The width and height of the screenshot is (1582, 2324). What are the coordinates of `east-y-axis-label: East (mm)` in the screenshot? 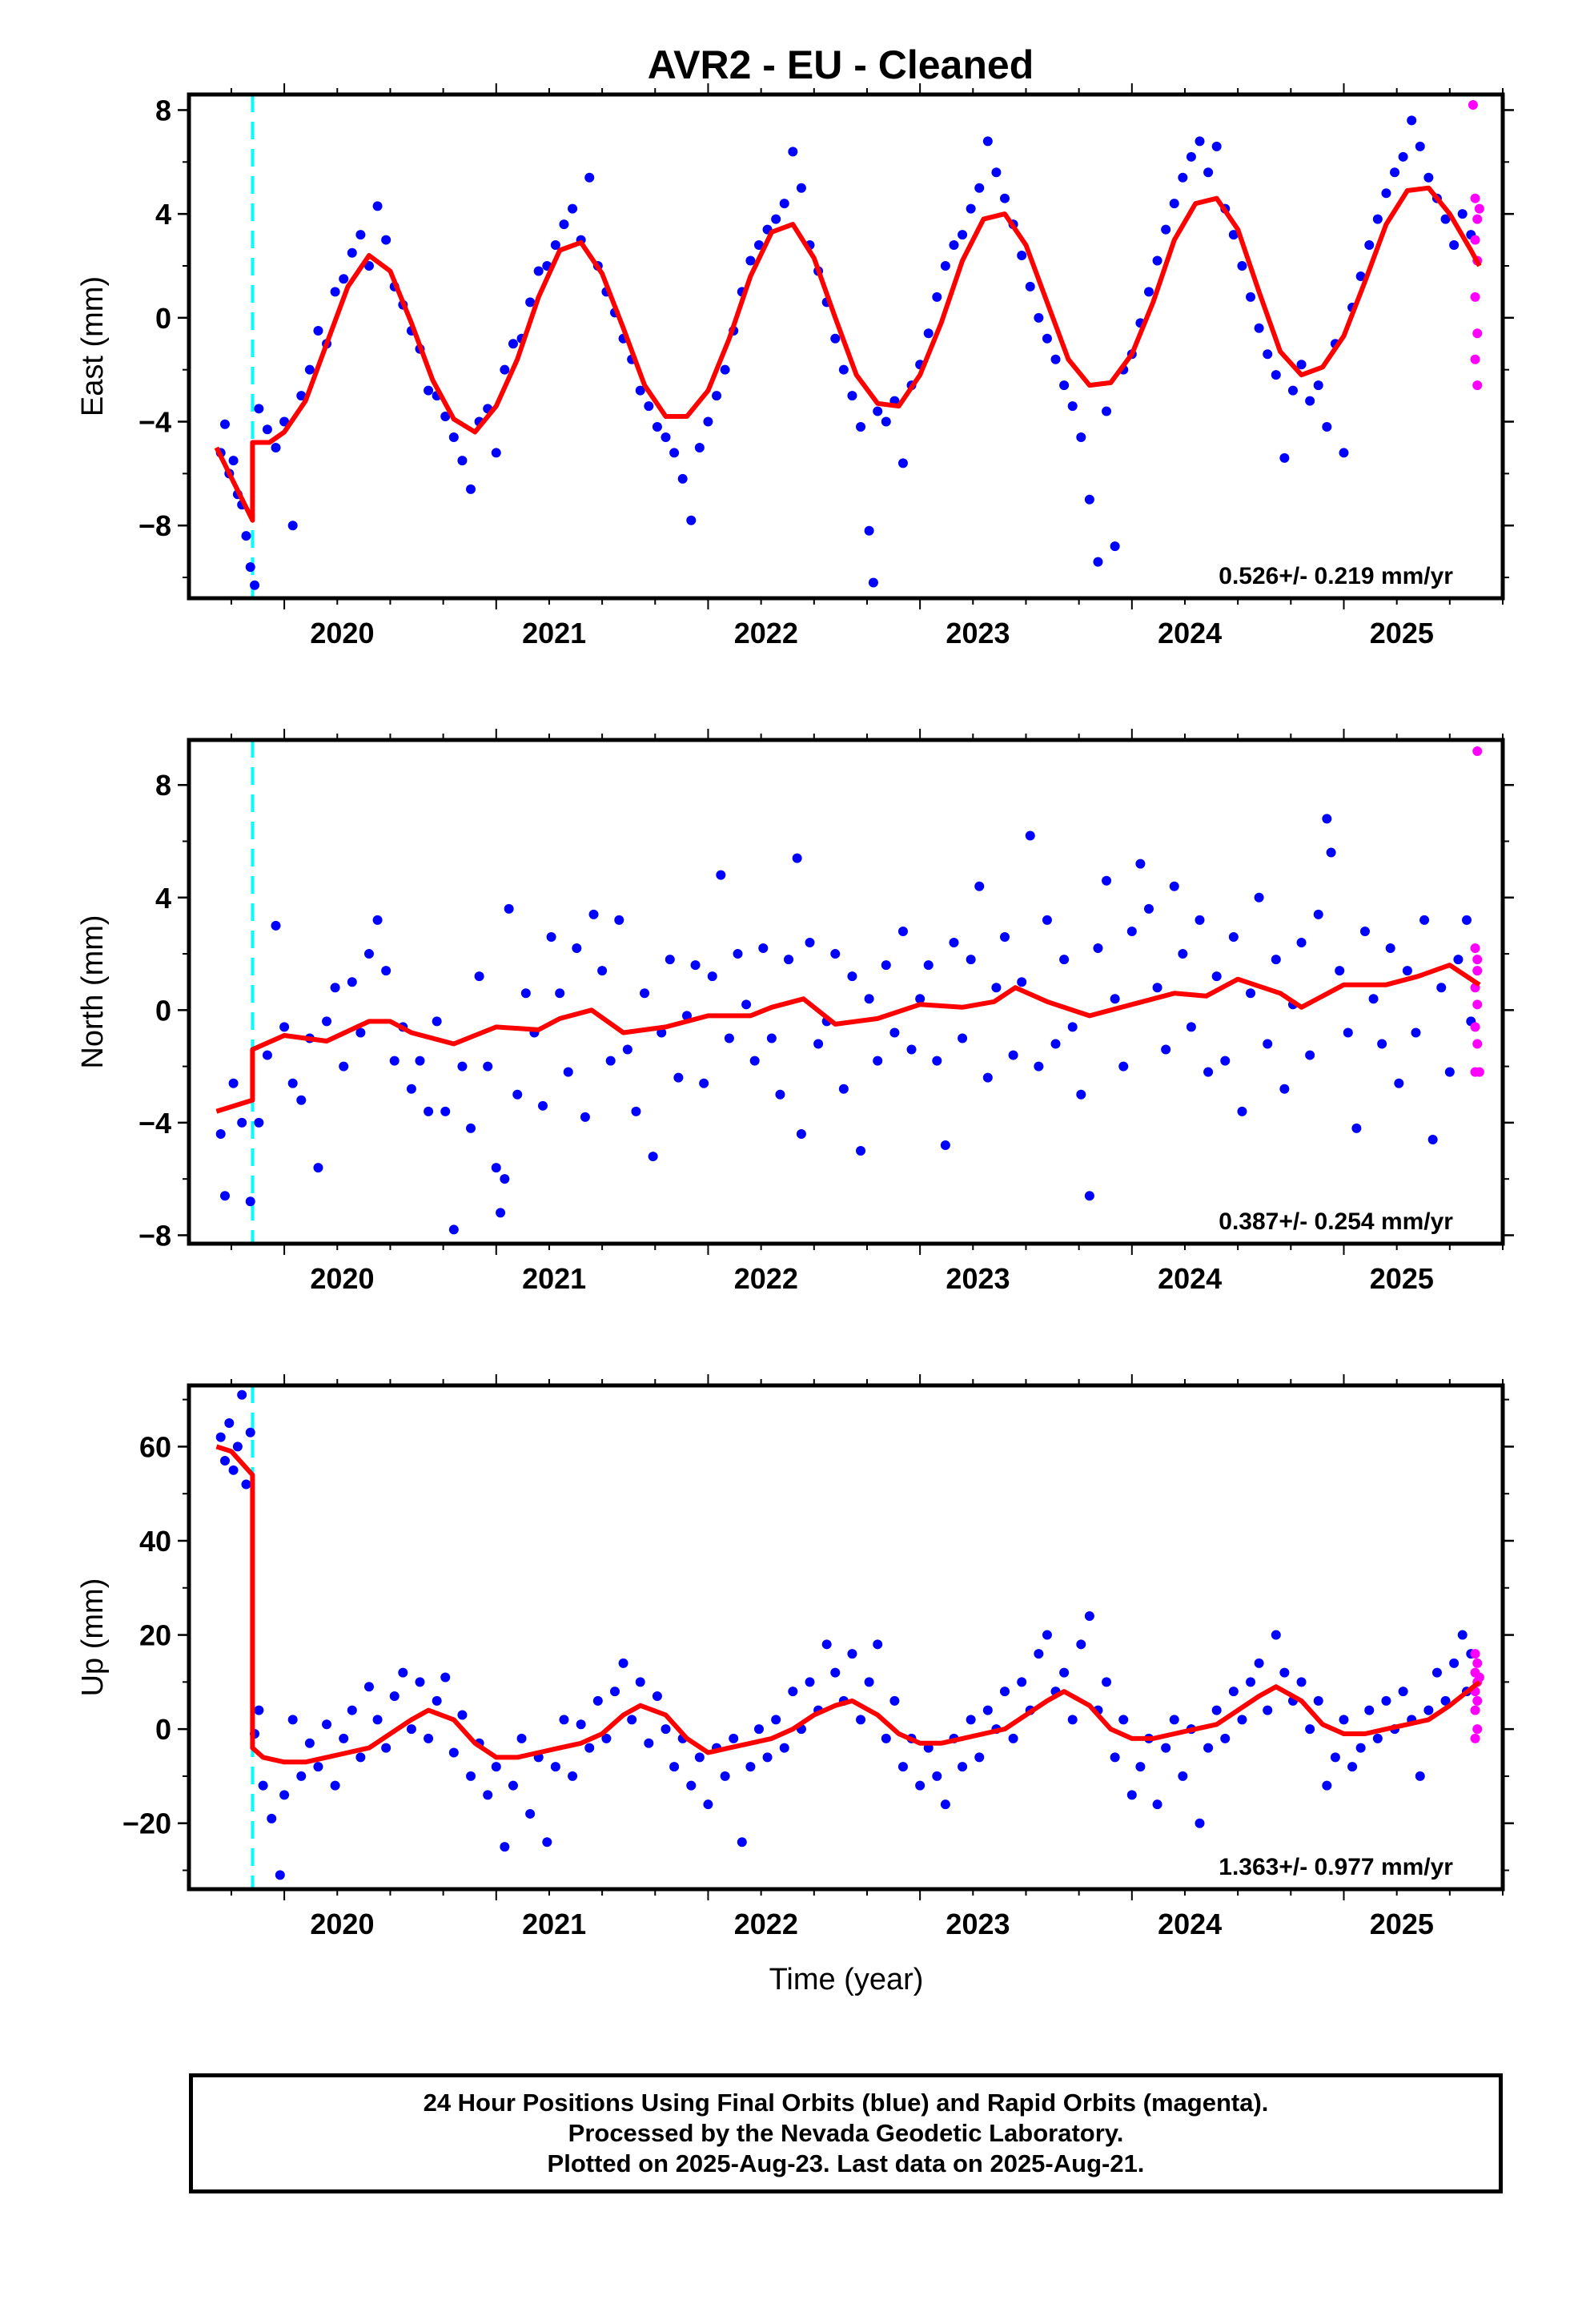 It's located at (93, 346).